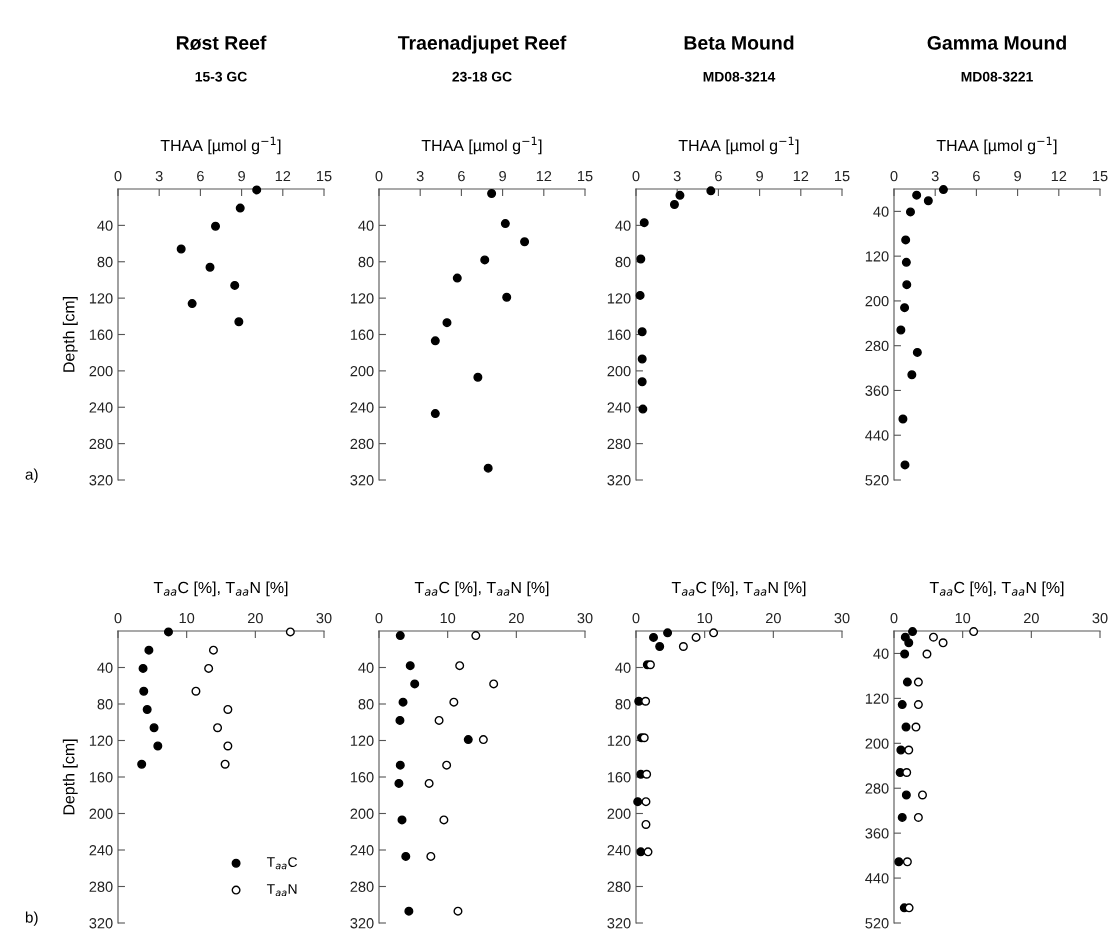 The width and height of the screenshot is (1109, 930). What do you see at coordinates (31, 475) in the screenshot?
I see `text: a)` at bounding box center [31, 475].